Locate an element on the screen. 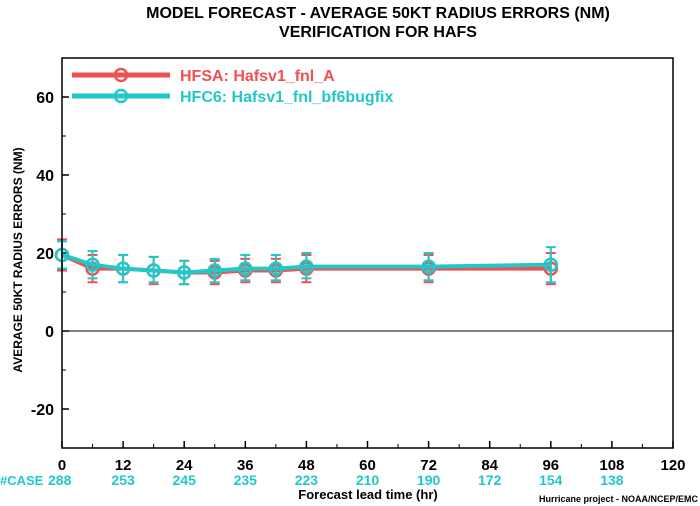 This screenshot has width=700, height=506. x-tick-label: 96 is located at coordinates (550, 465).